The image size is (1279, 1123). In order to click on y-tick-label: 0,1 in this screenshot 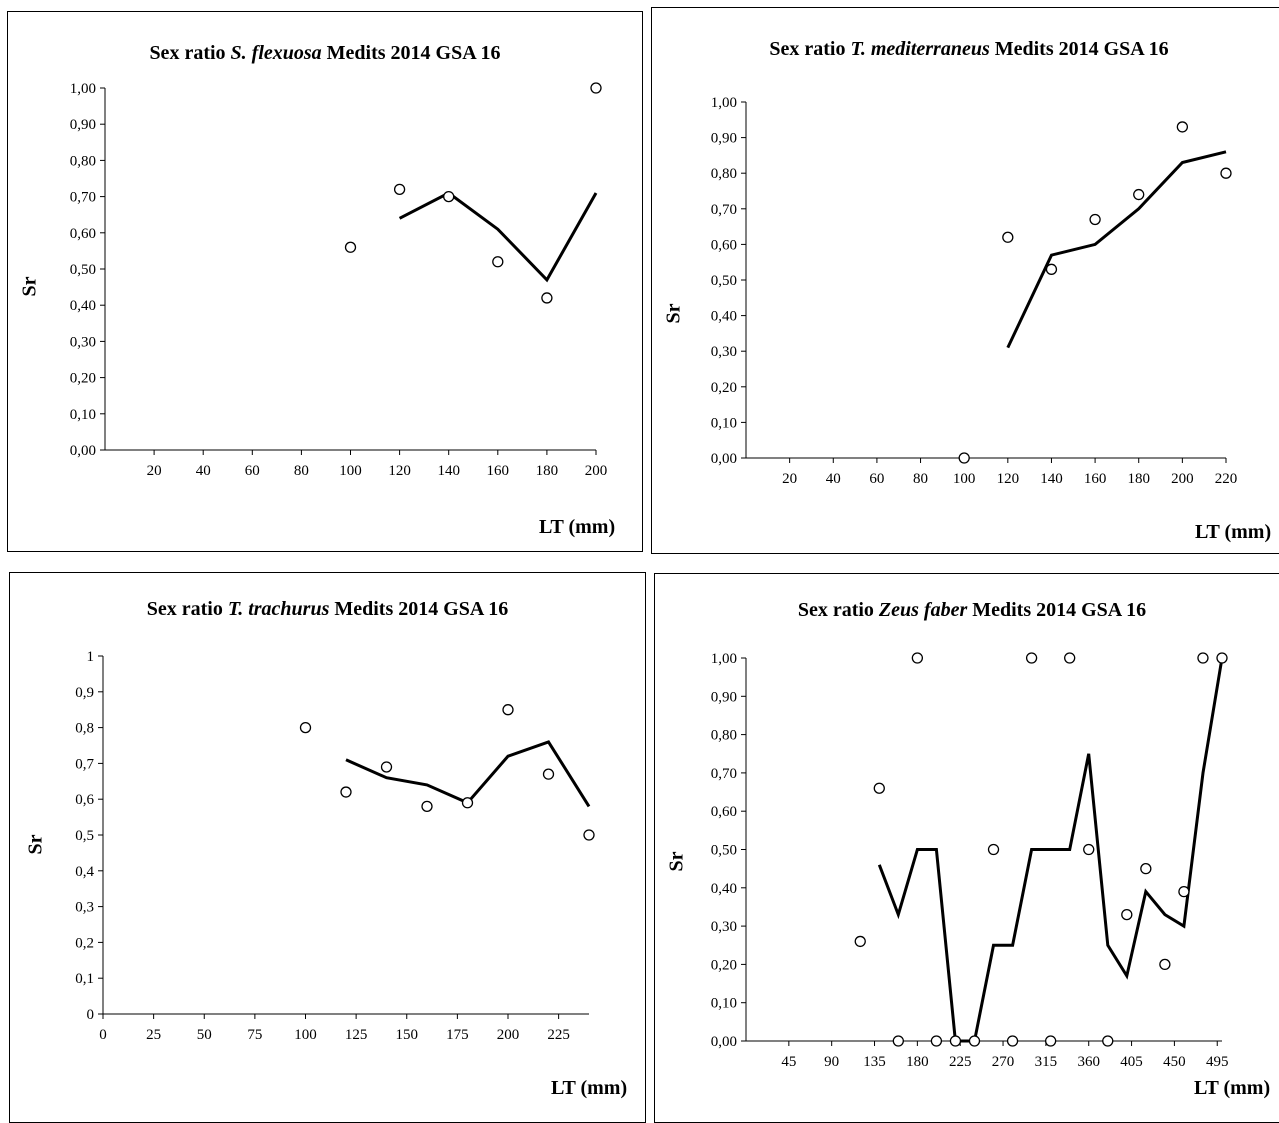, I will do `click(84, 979)`.